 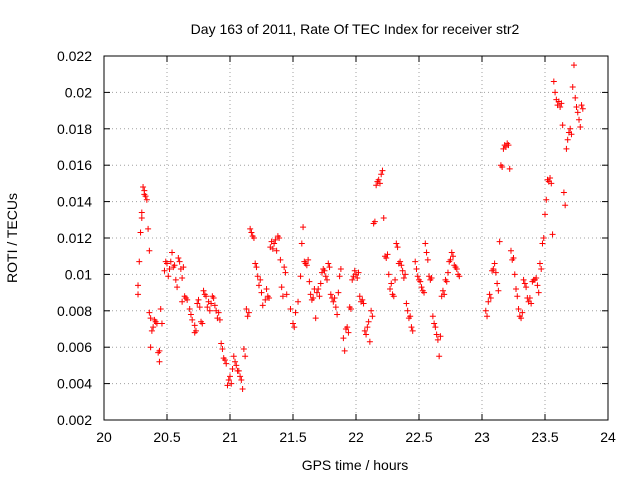 I want to click on x-tick-label: 21, so click(x=230, y=437).